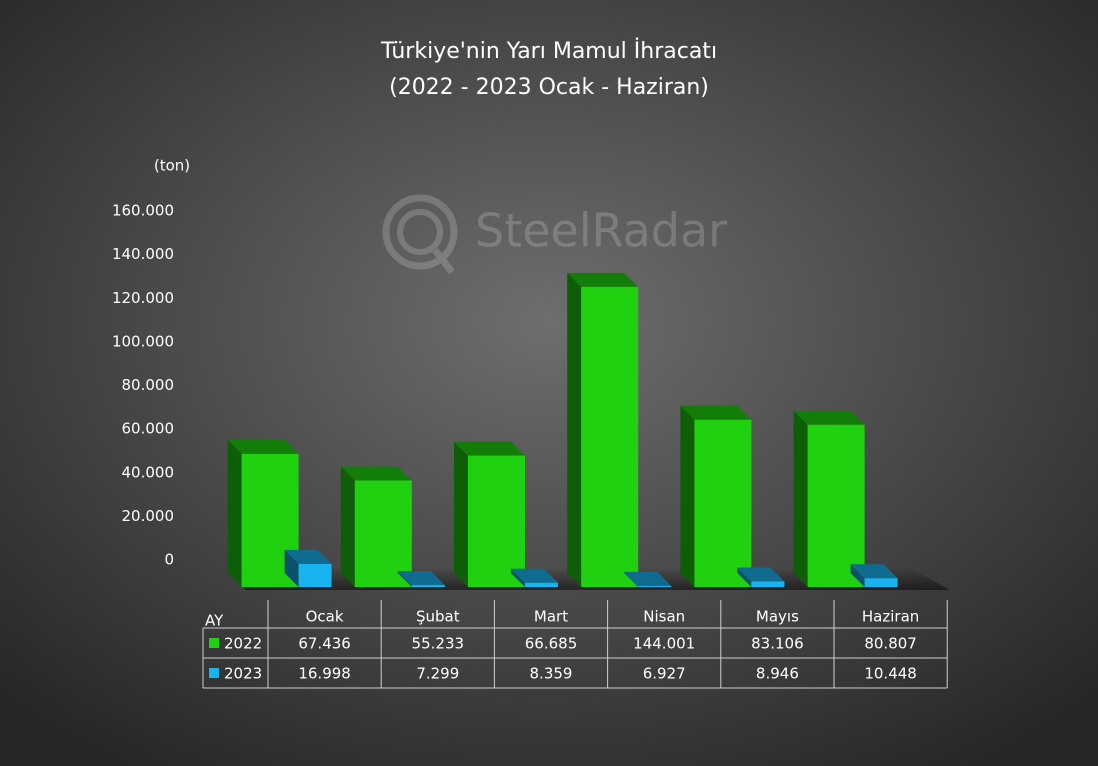 This screenshot has height=766, width=1098. Describe the element at coordinates (437, 674) in the screenshot. I see `table-value: 7.299` at that location.